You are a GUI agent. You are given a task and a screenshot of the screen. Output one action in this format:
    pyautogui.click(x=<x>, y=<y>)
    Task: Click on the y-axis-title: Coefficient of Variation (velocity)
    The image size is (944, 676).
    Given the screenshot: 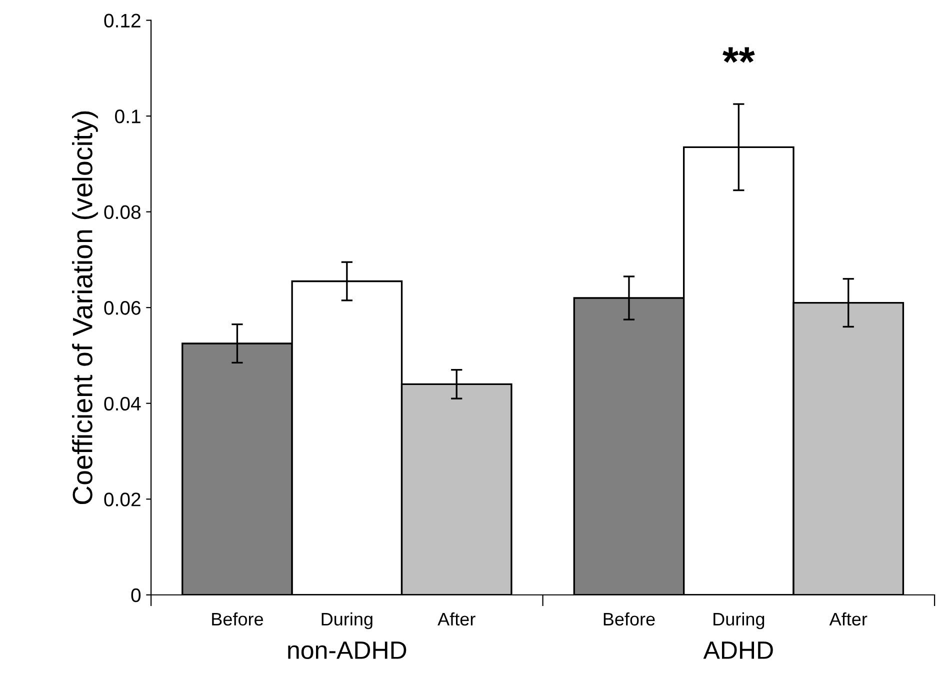 What is the action you would take?
    pyautogui.click(x=85, y=307)
    